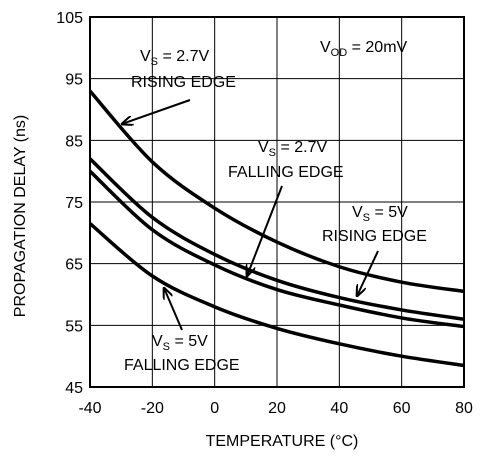  I want to click on rise5-label-line1: VS = 5V, so click(380, 214).